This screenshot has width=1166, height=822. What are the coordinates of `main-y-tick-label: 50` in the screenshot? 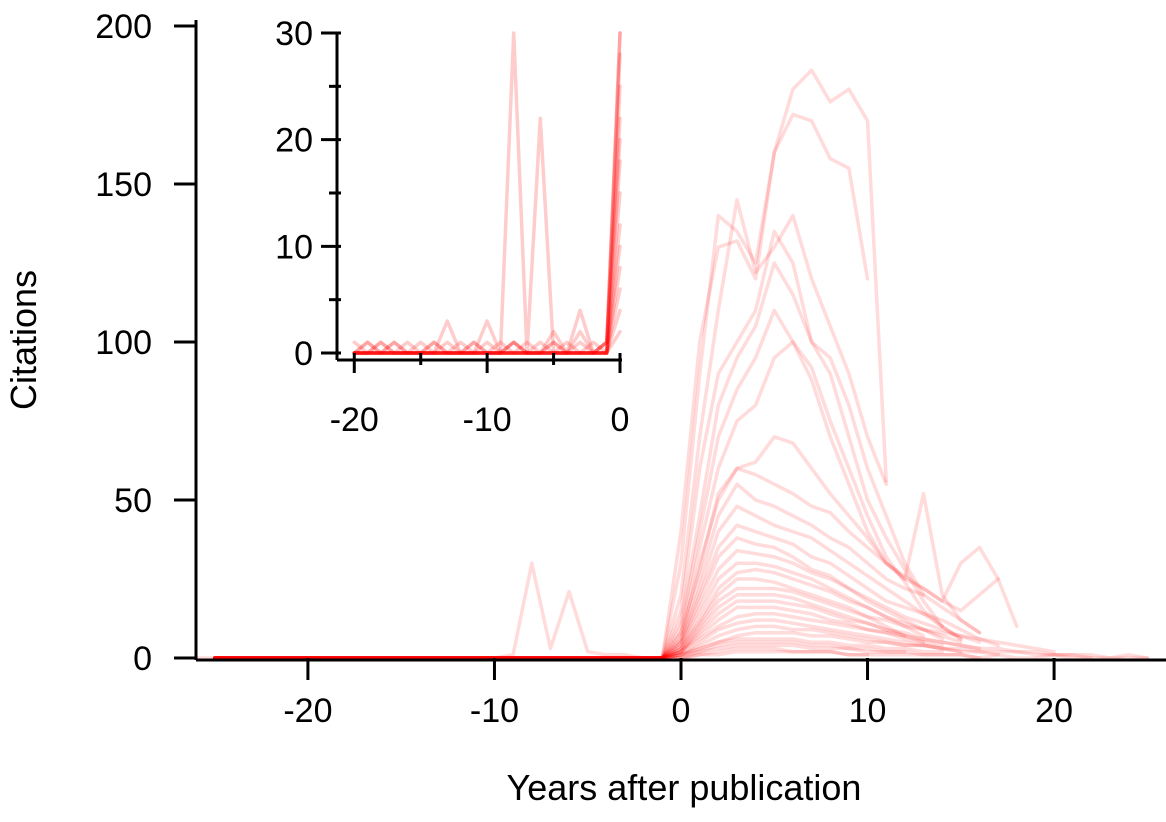 It's located at (133, 501).